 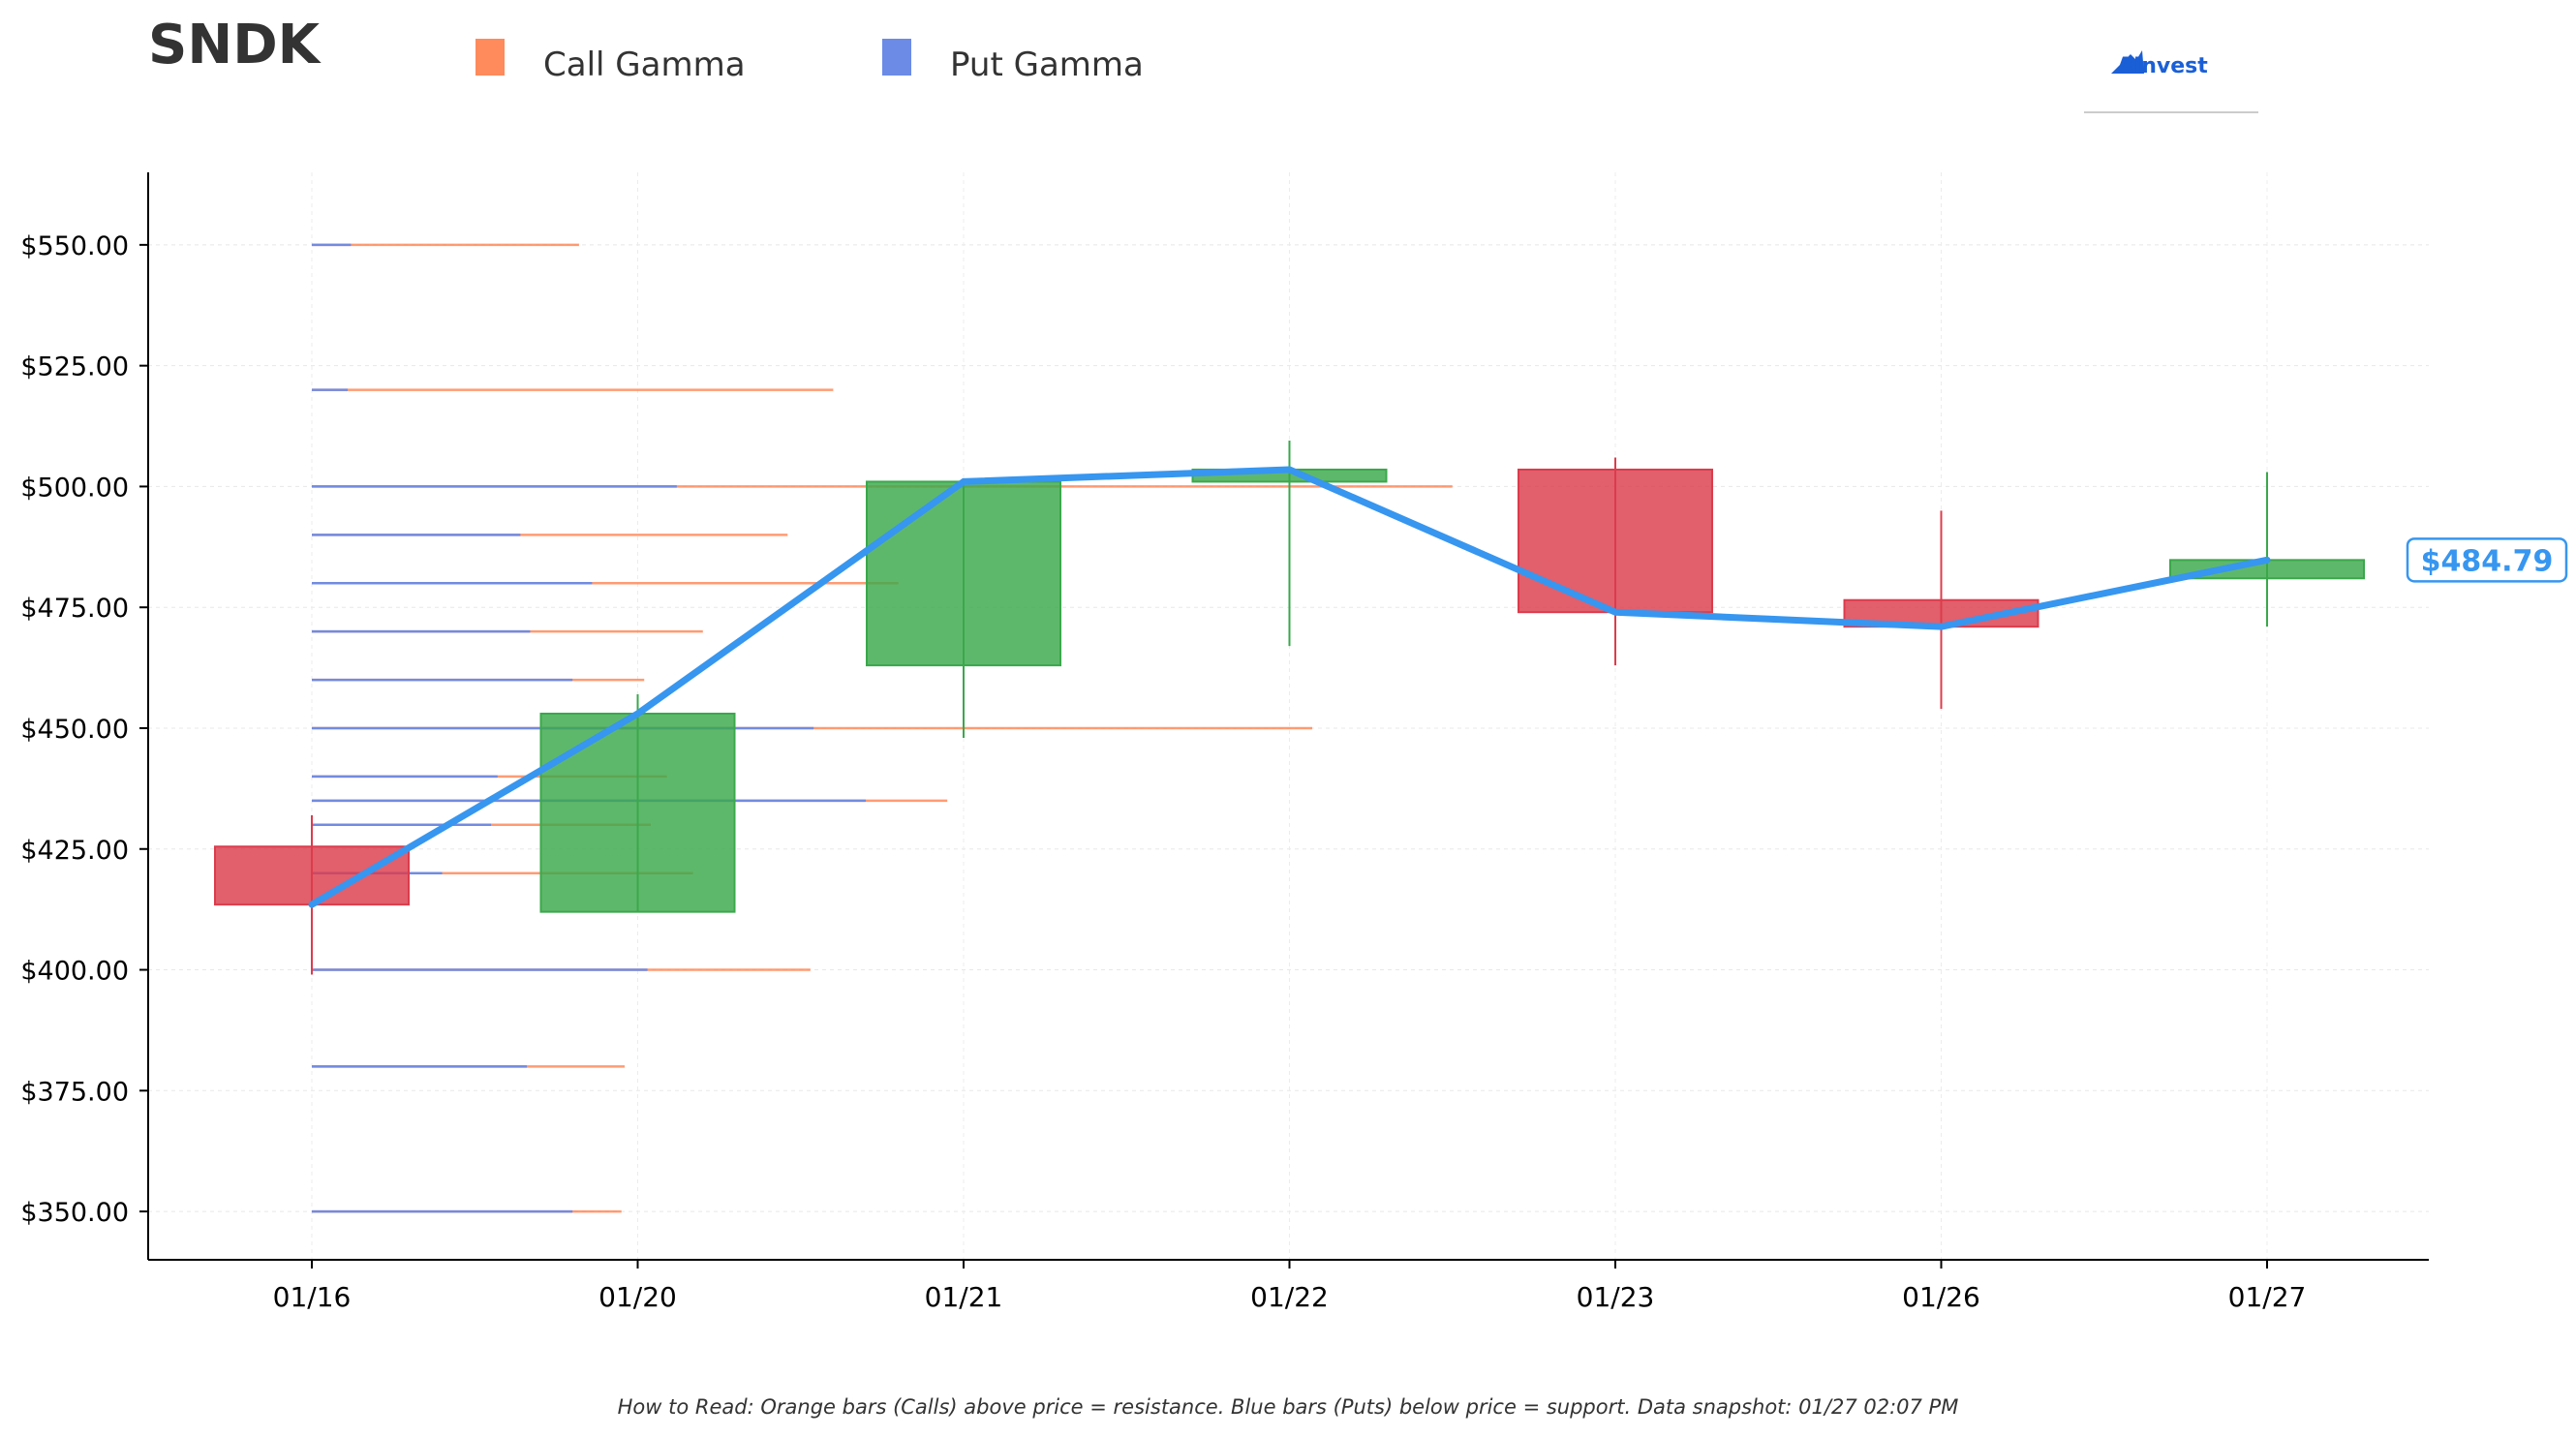 I want to click on legend-label-call: Call Gamma, so click(x=644, y=65).